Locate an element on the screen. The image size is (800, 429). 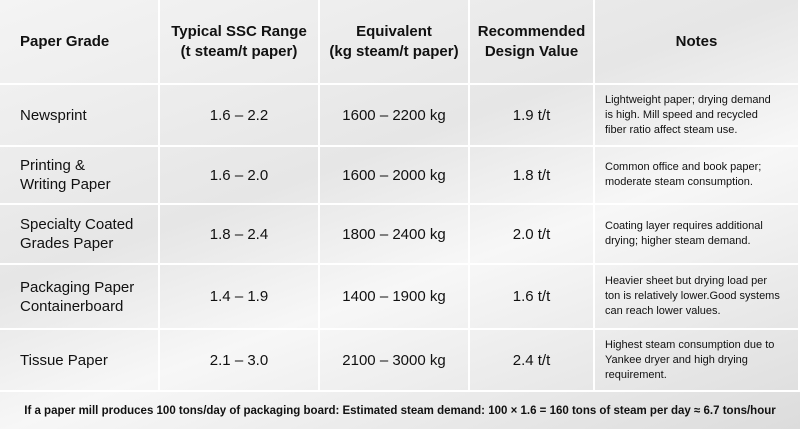
cell-text: Writing Paper is located at coordinates (65, 184).